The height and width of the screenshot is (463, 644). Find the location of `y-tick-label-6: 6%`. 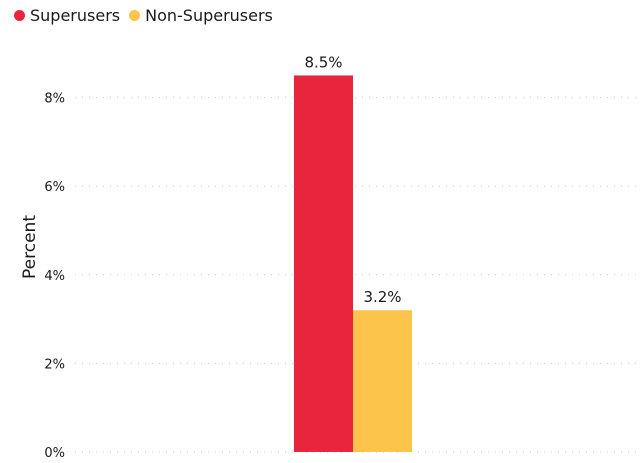

y-tick-label-6: 6% is located at coordinates (54, 187).